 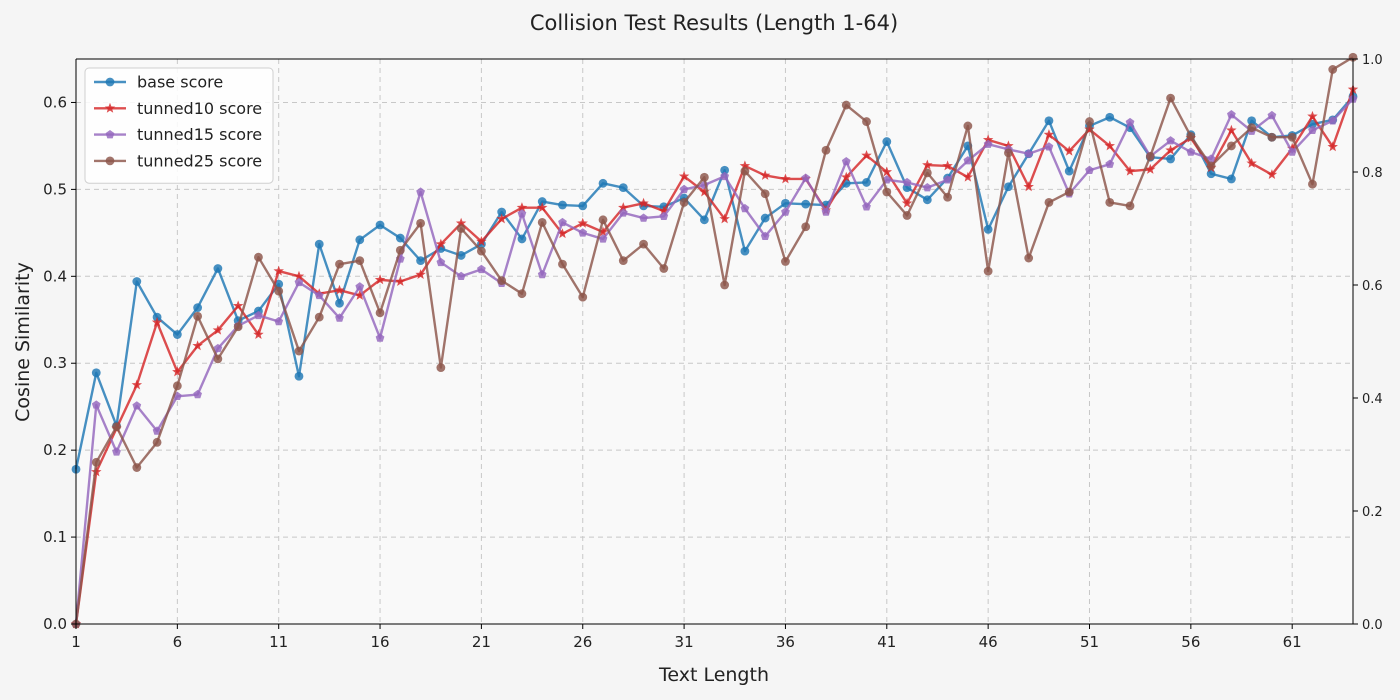 I want to click on y-tick-label: 0.6, so click(x=55, y=102).